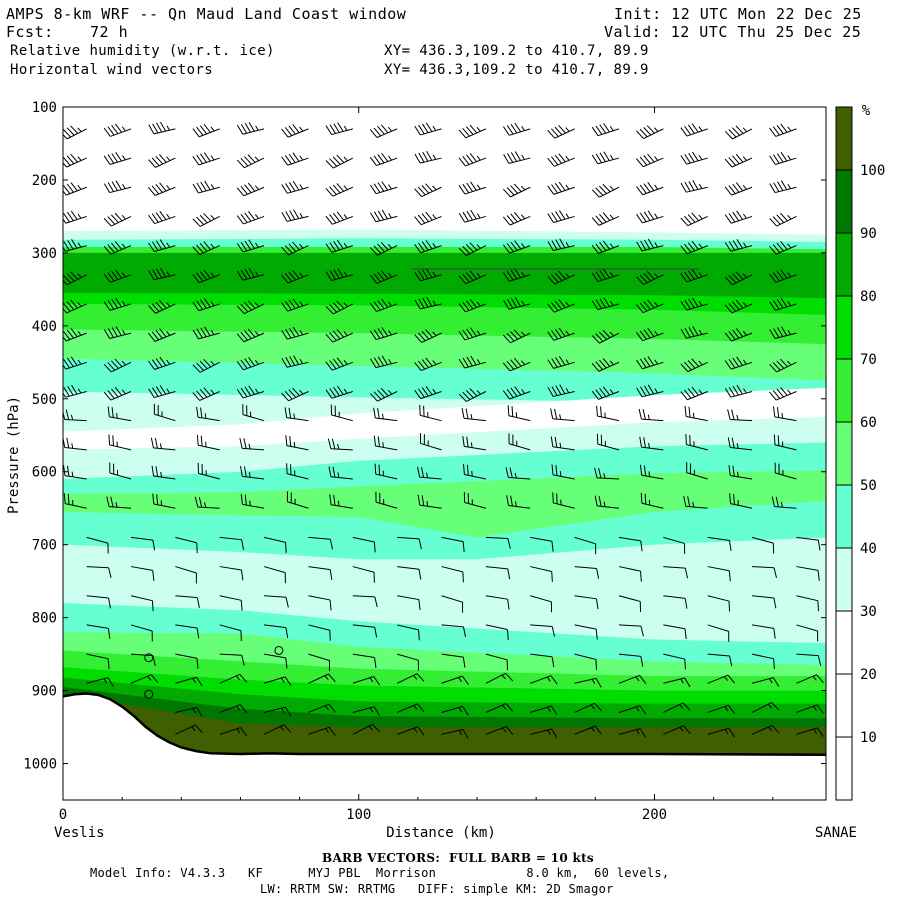  What do you see at coordinates (868, 738) in the screenshot?
I see `colorbar-label: 10` at bounding box center [868, 738].